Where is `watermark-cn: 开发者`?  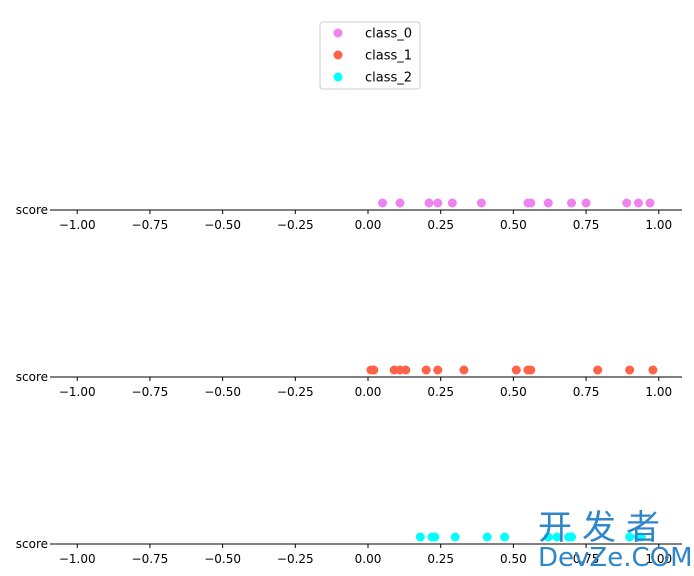
watermark-cn: 开发者 is located at coordinates (604, 528).